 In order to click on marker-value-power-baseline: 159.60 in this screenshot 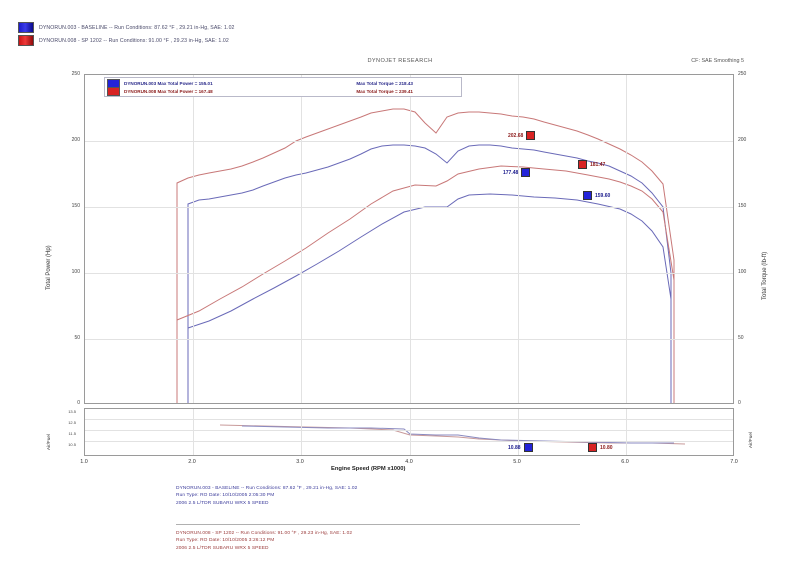, I will do `click(603, 195)`.